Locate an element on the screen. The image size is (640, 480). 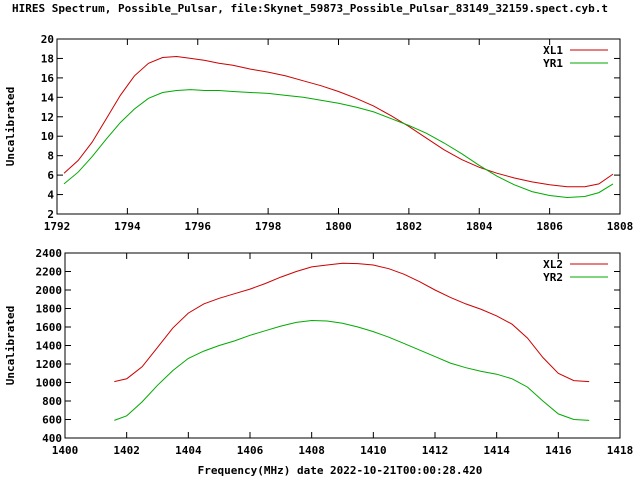
y-tick-label: 1200 is located at coordinates (49, 364).